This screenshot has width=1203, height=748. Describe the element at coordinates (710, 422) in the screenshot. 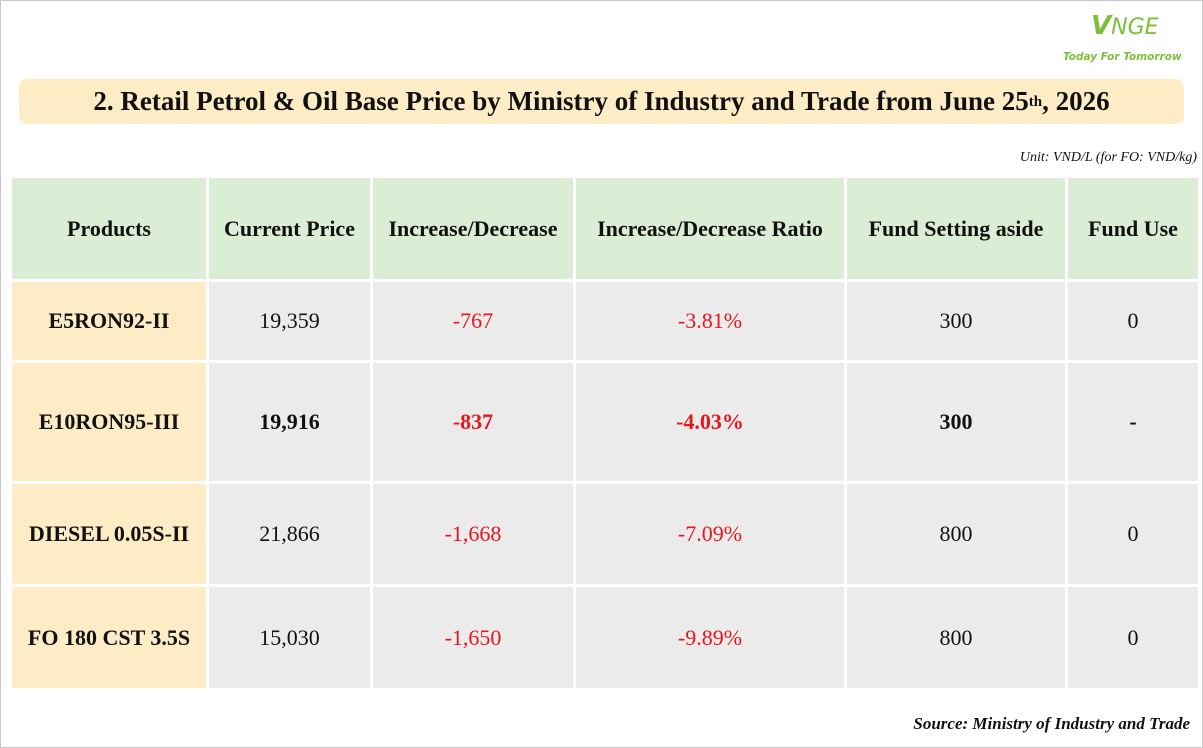

I see `ratio-cell: -4.03%` at that location.